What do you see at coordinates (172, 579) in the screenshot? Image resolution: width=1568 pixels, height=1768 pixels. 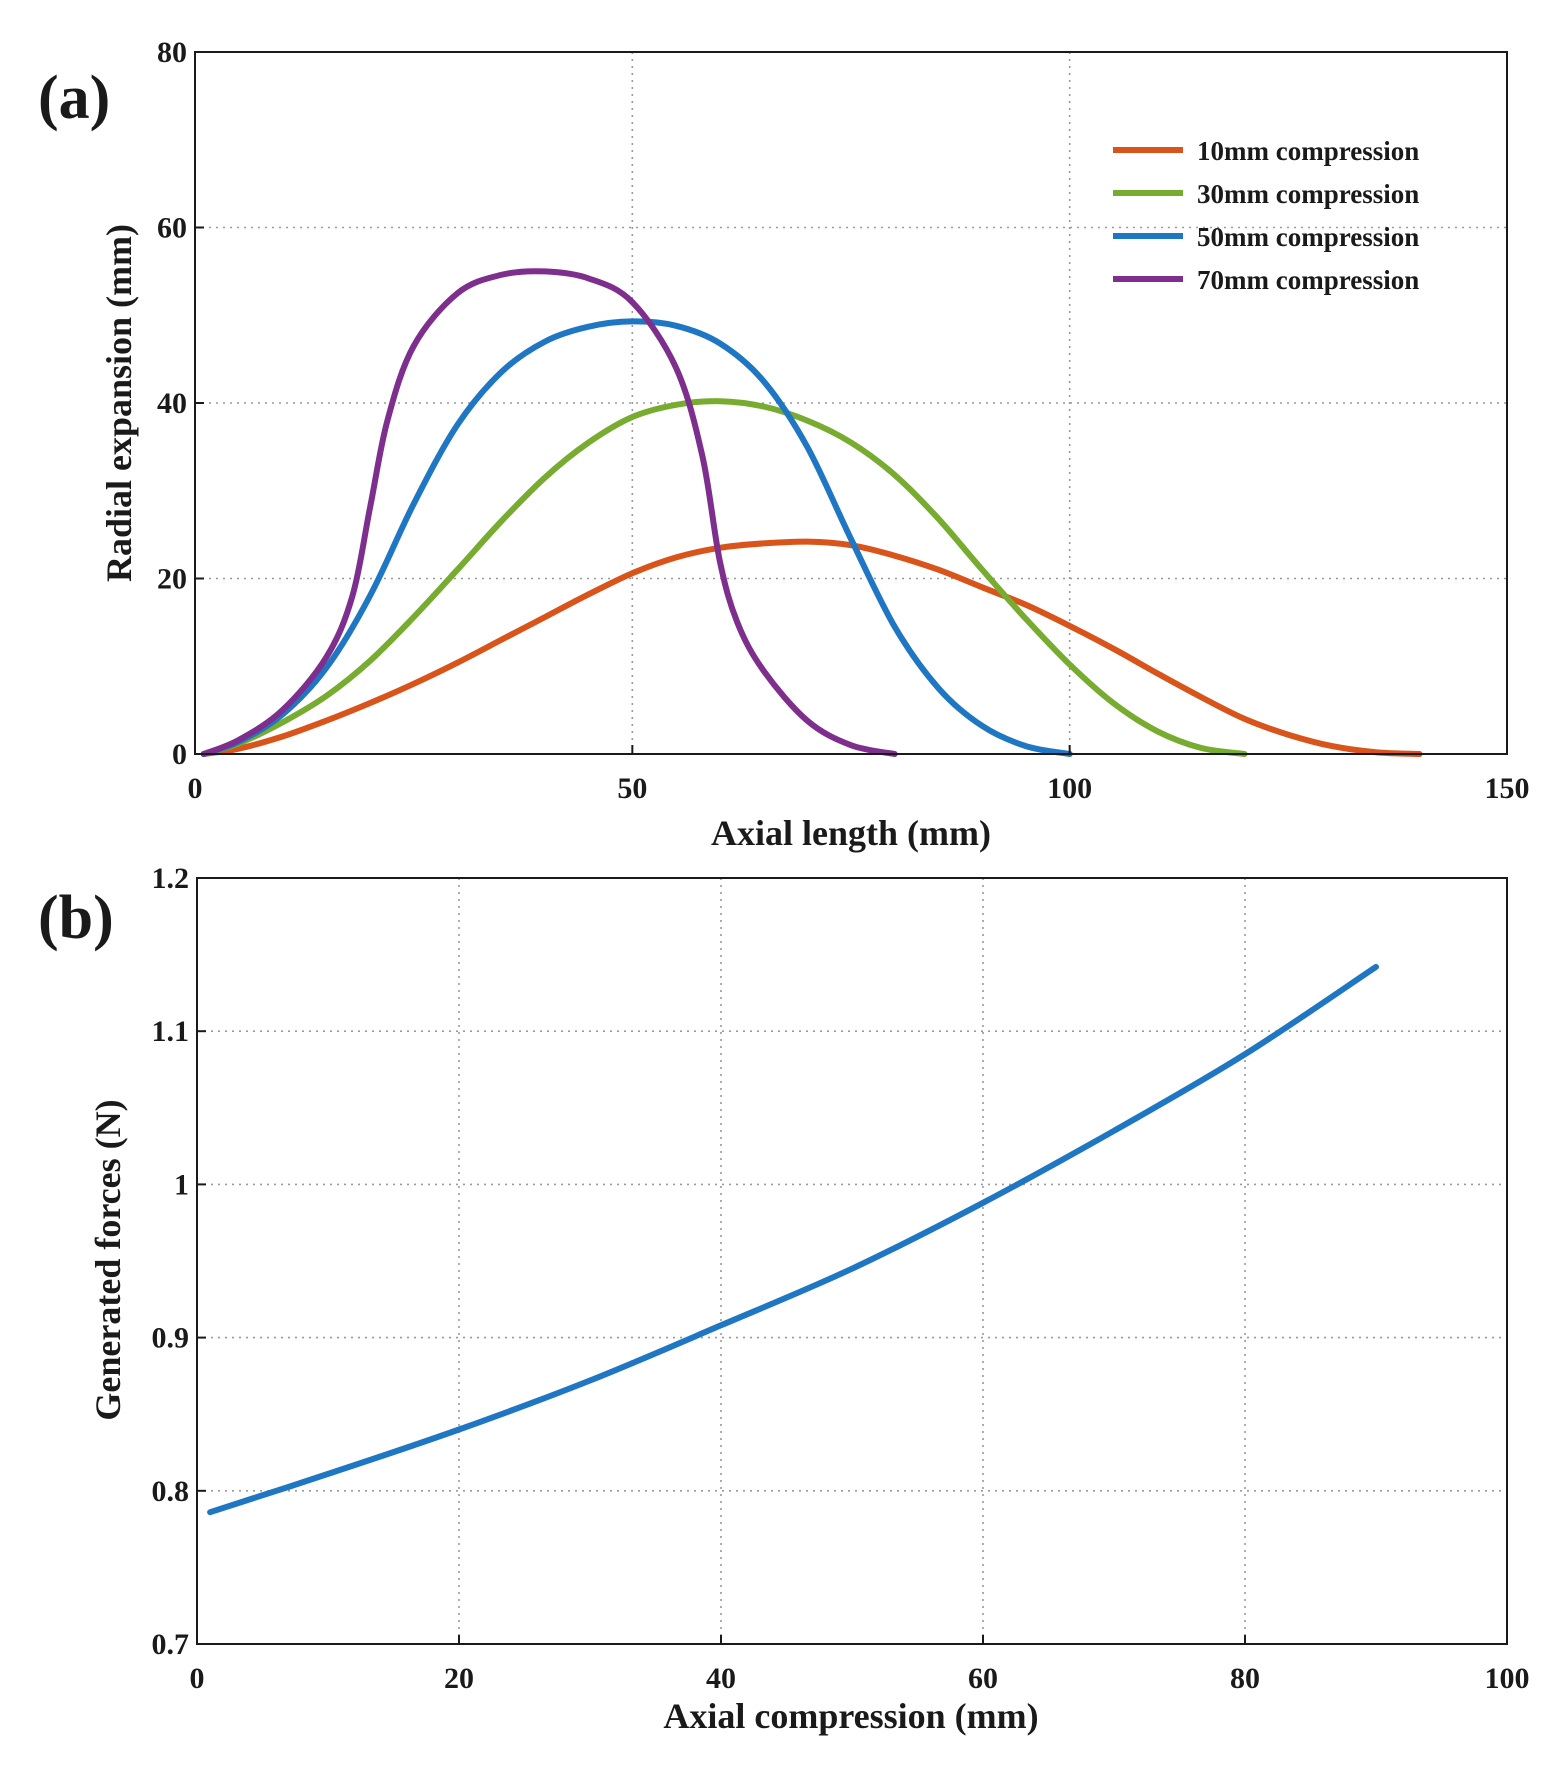 I see `y-tick-label: 20` at bounding box center [172, 579].